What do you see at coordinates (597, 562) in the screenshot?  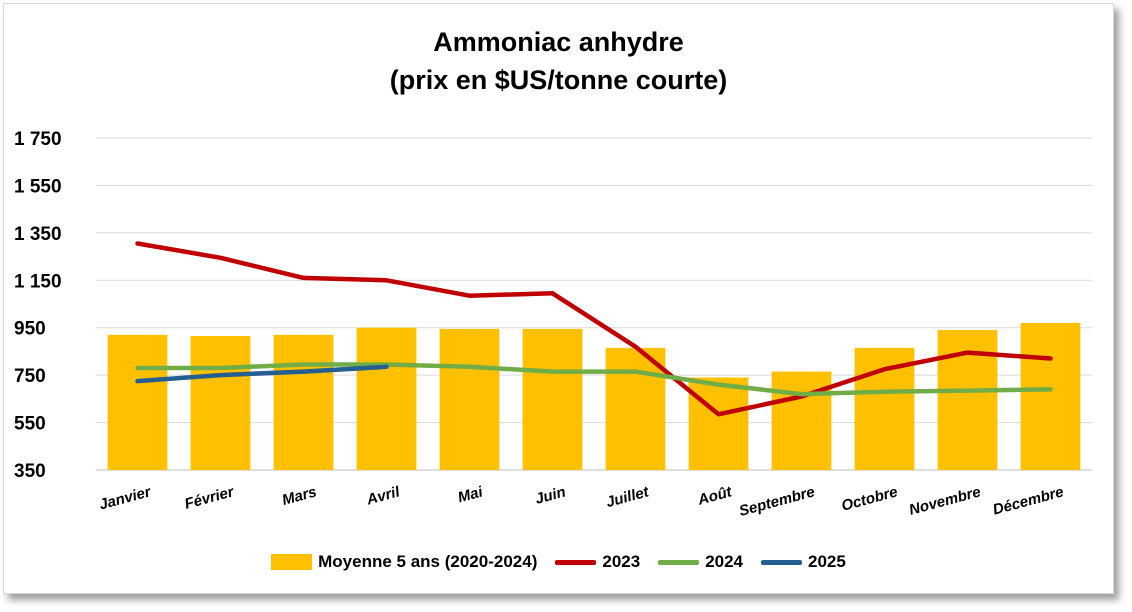 I see `legend-item-2023: 2023` at bounding box center [597, 562].